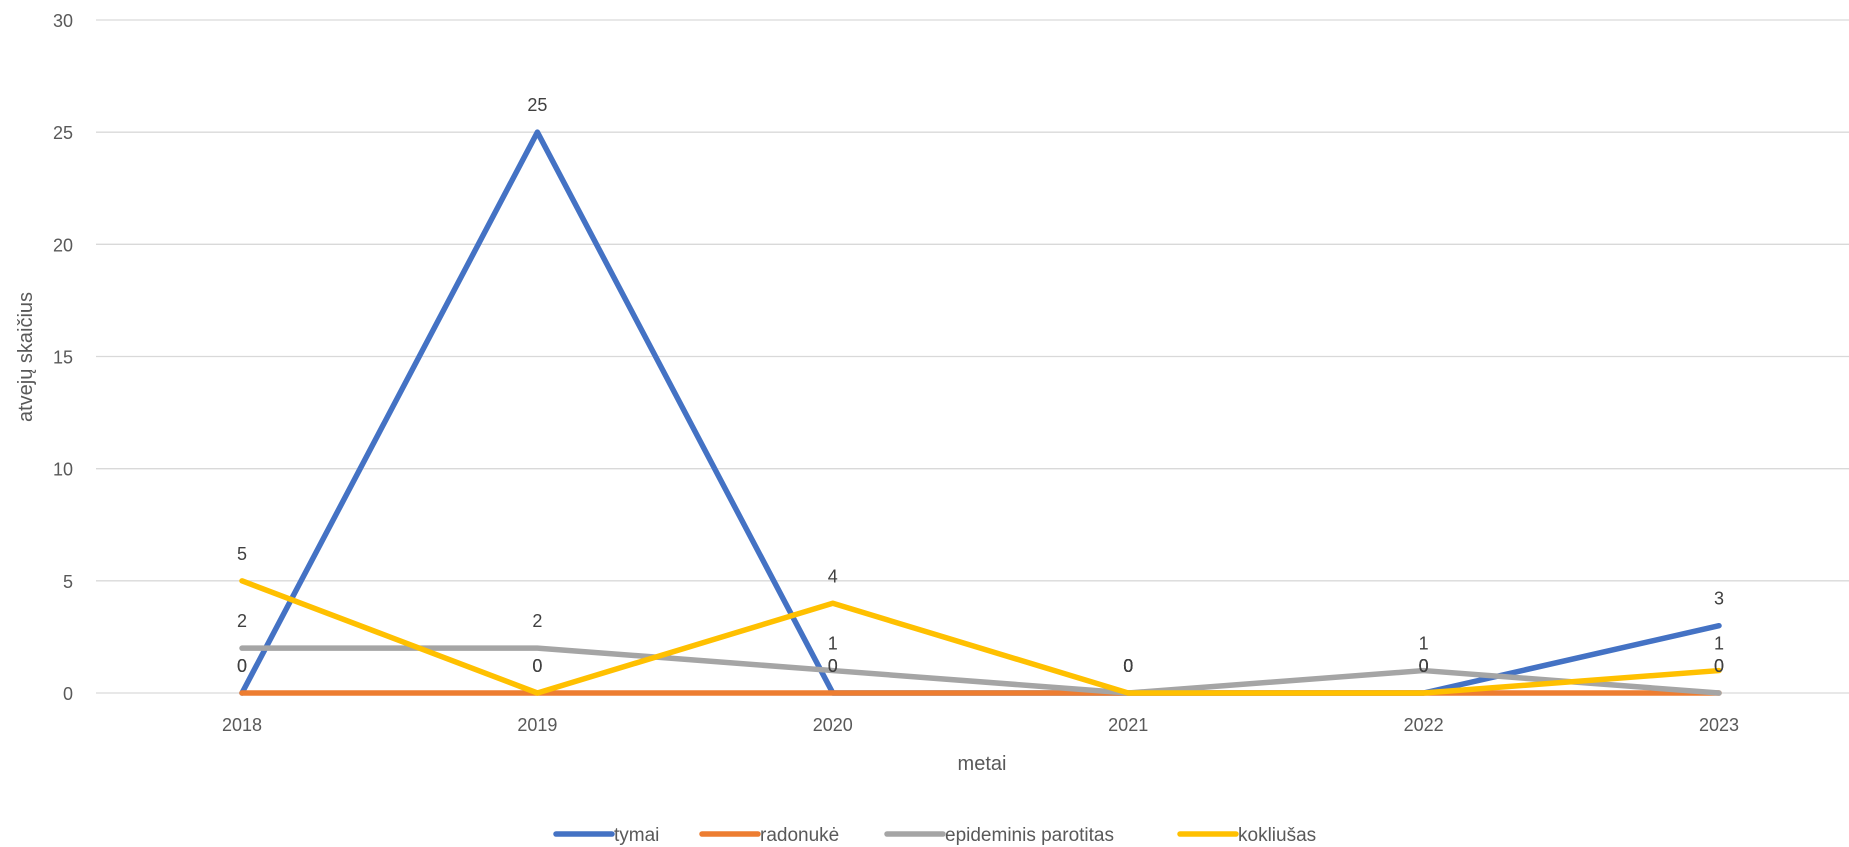  Describe the element at coordinates (68, 582) in the screenshot. I see `y-tick-label: 5` at that location.